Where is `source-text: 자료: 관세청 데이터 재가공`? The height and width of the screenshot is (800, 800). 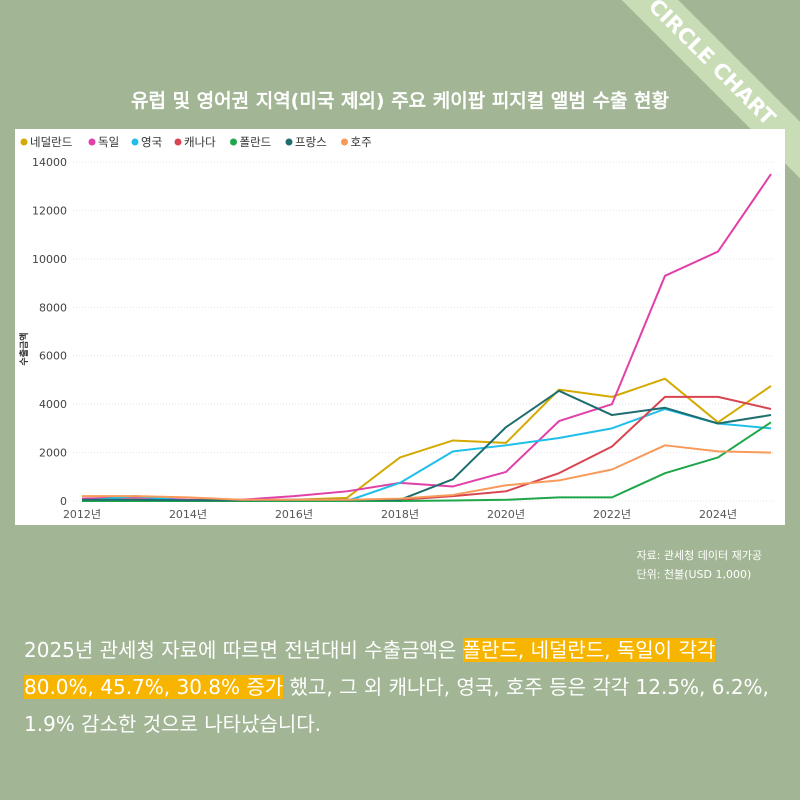 source-text: 자료: 관세청 데이터 재가공 is located at coordinates (699, 555).